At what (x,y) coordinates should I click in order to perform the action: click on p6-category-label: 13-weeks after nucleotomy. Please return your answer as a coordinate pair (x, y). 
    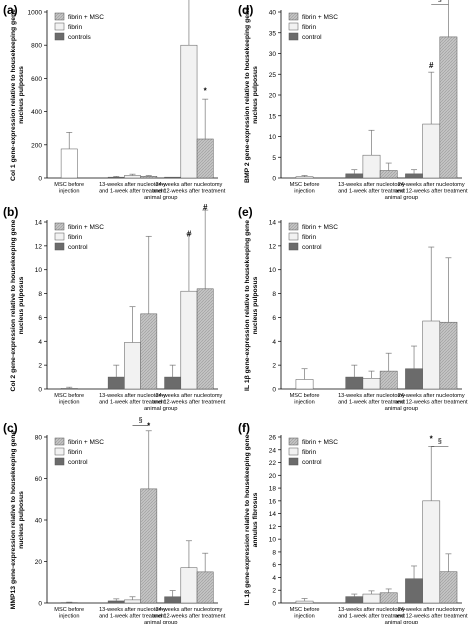
    Looking at the image, I should click on (371, 610).